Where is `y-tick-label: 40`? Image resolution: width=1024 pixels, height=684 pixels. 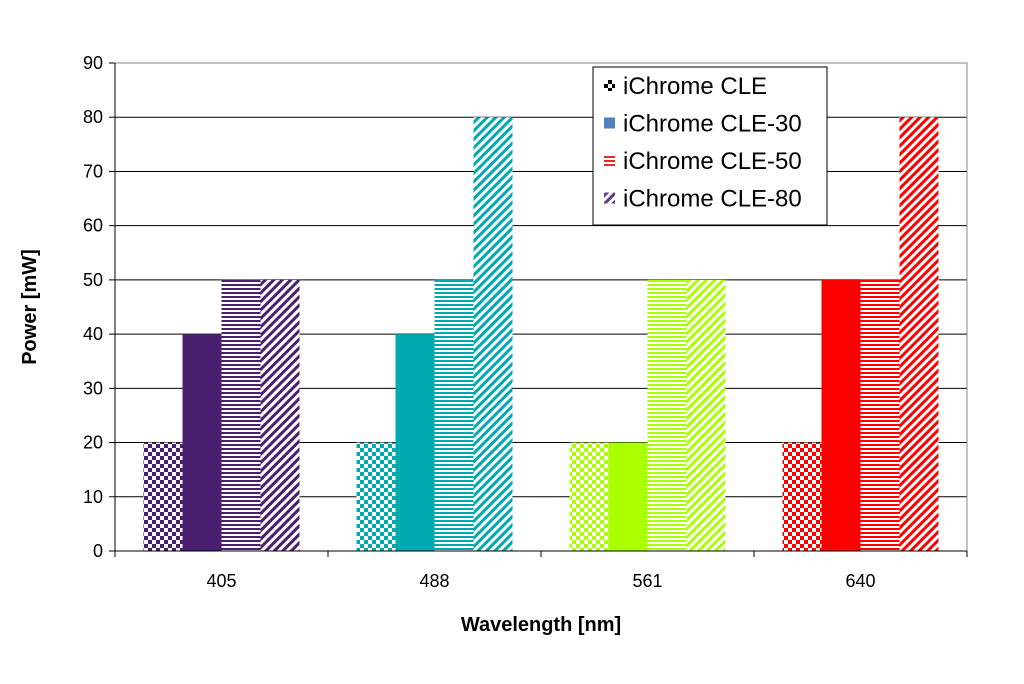
y-tick-label: 40 is located at coordinates (93, 334).